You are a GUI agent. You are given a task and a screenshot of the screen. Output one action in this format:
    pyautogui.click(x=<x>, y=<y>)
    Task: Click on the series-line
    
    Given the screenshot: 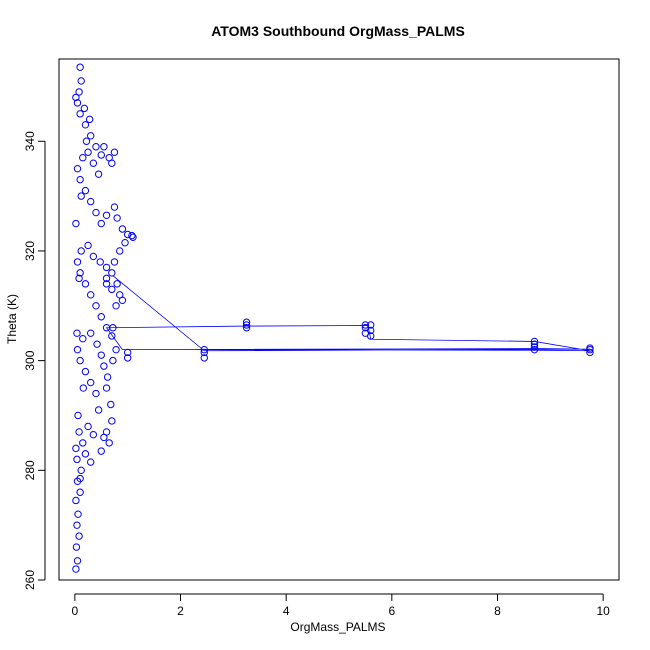 What is the action you would take?
    pyautogui.click(x=348, y=313)
    